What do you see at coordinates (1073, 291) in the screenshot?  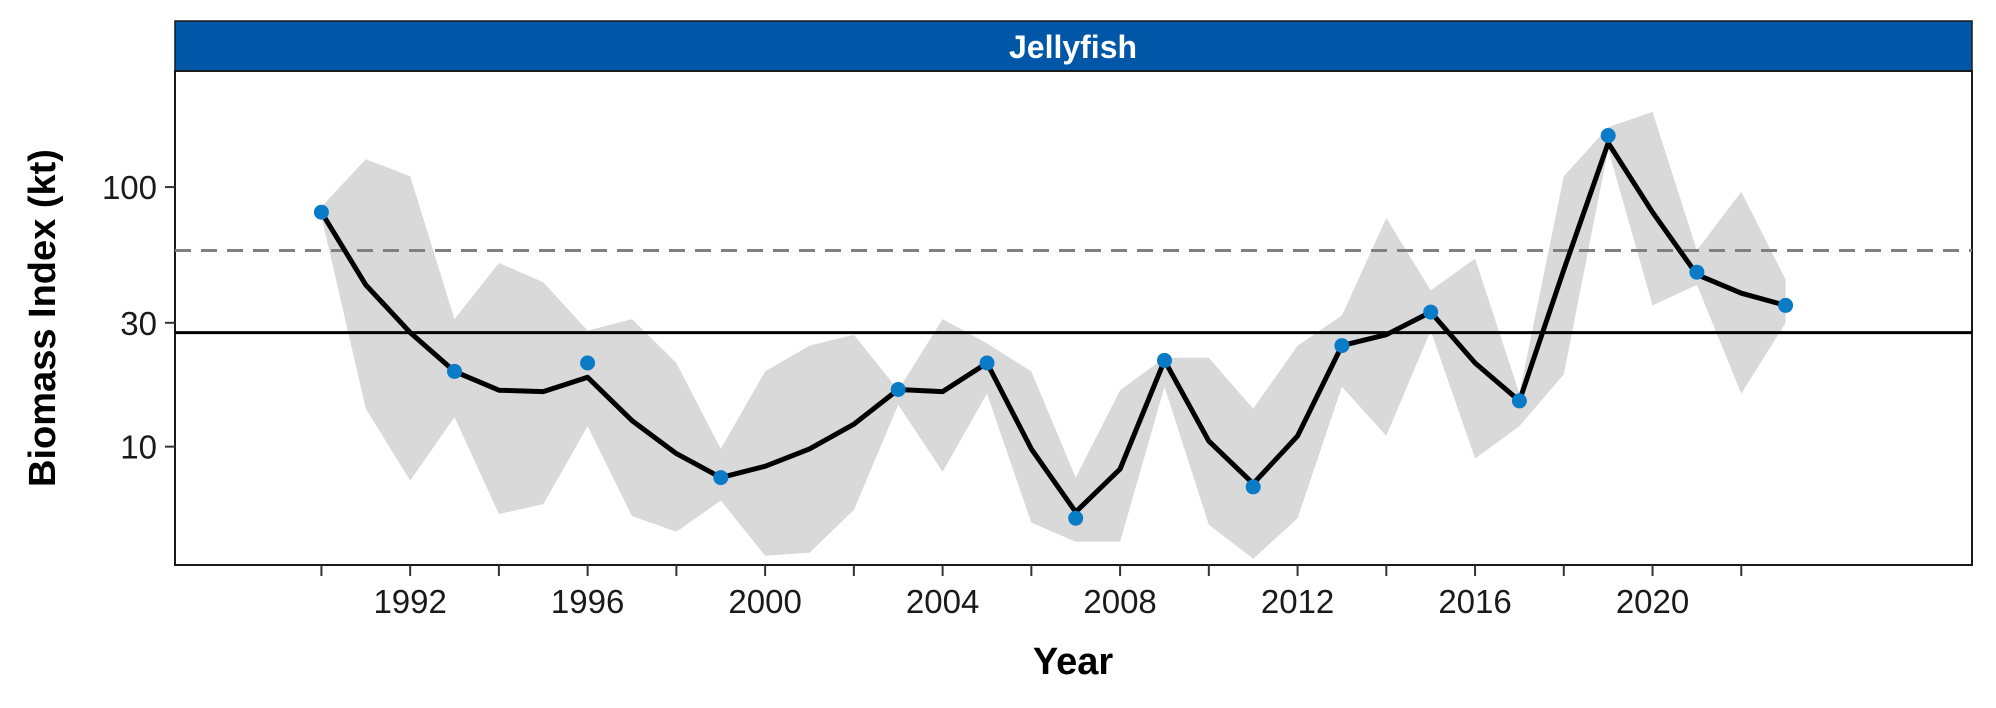 I see `reference-lines-layer` at bounding box center [1073, 291].